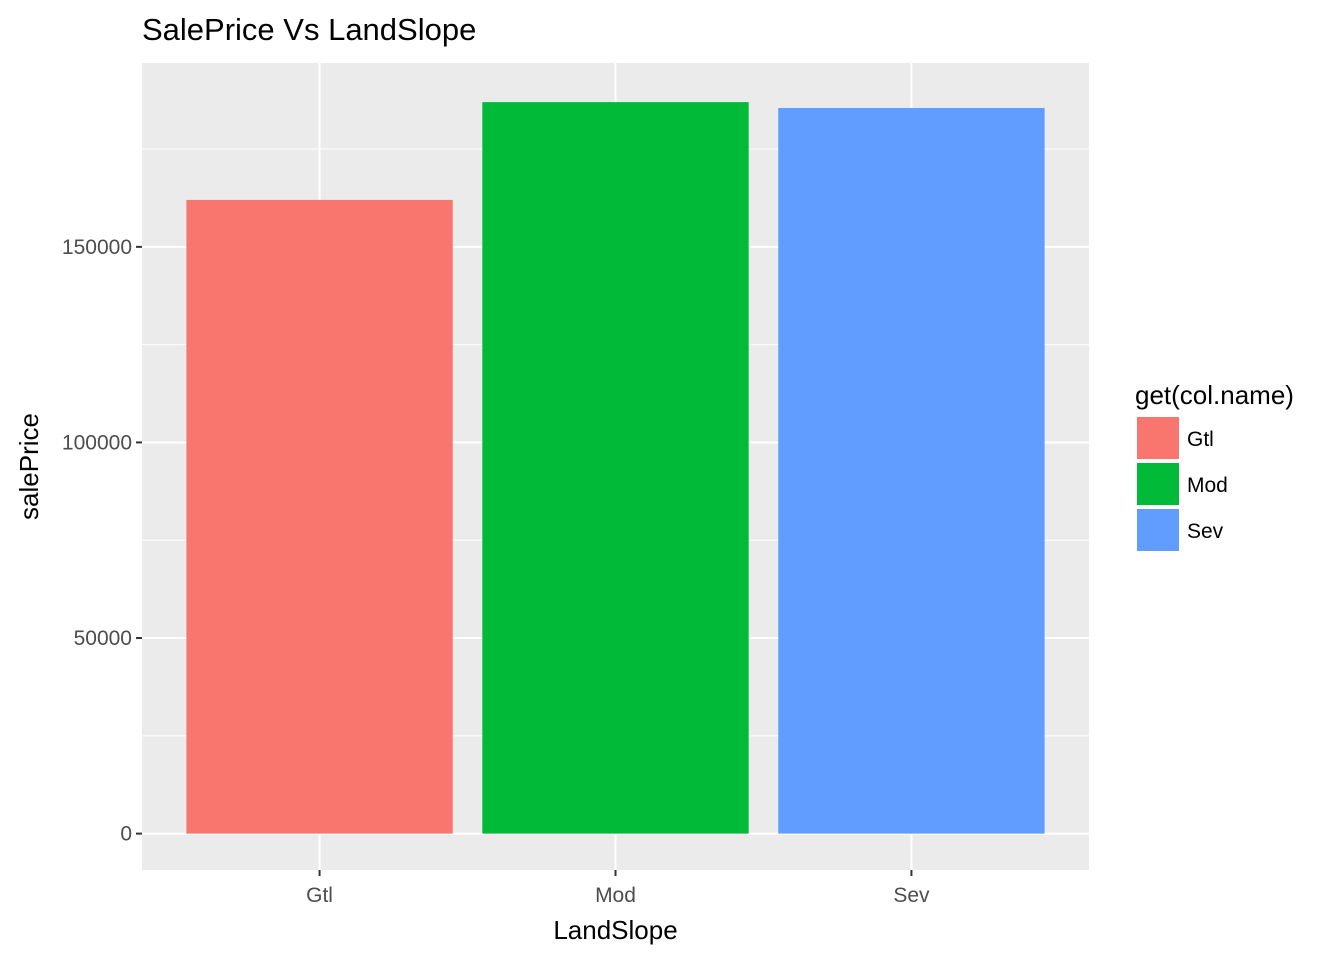 The image size is (1344, 960). Describe the element at coordinates (1158, 530) in the screenshot. I see `legend-swatch-sev` at that location.